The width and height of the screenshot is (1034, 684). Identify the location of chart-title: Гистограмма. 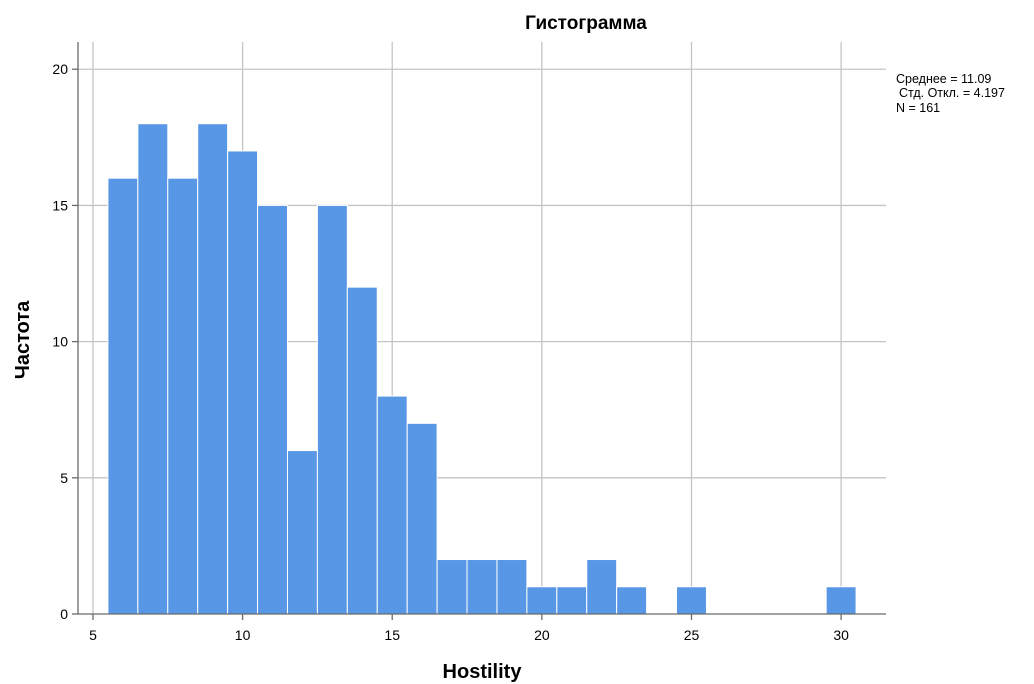
(586, 23).